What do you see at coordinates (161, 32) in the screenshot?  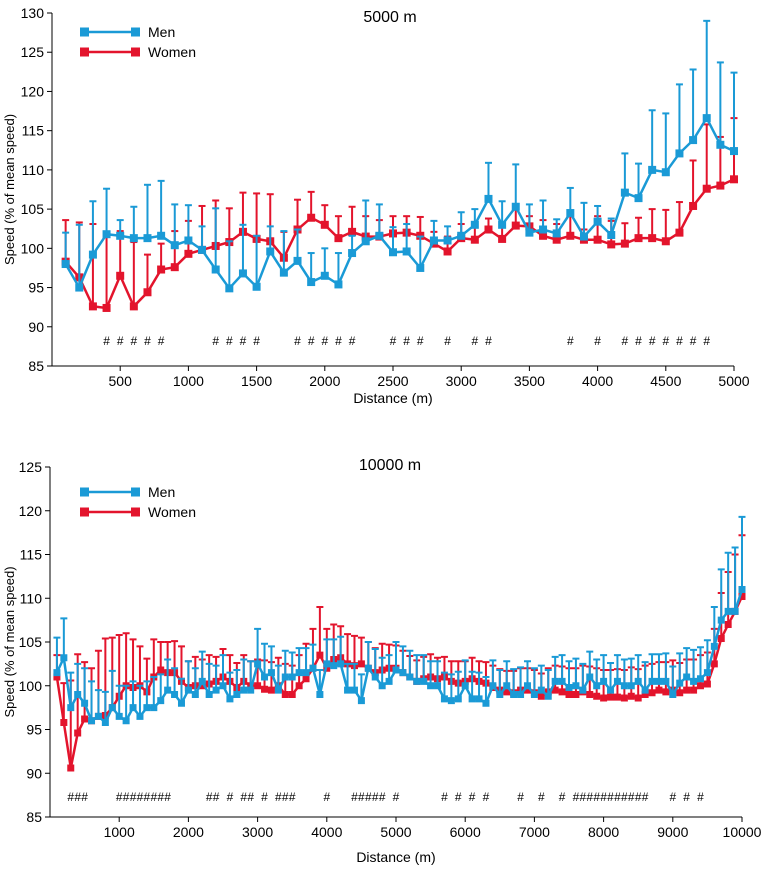 I see `legend-label: Men` at bounding box center [161, 32].